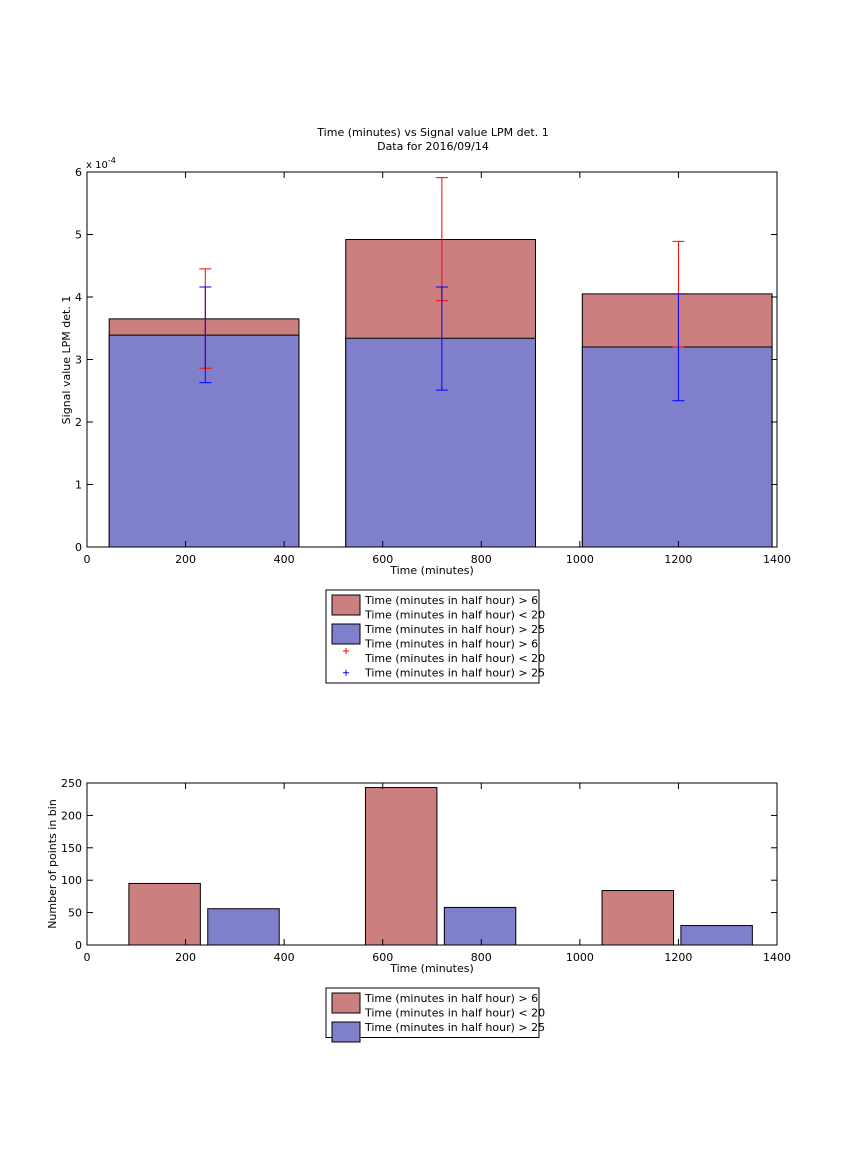  I want to click on y-tick-label: 5, so click(78, 235).